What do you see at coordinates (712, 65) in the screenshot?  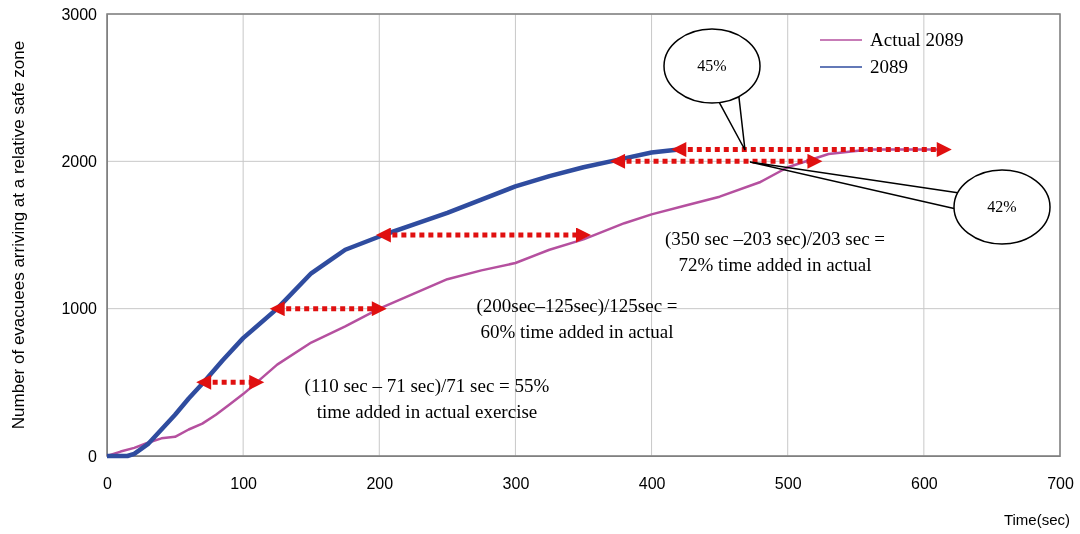 I see `annotation: 45%` at bounding box center [712, 65].